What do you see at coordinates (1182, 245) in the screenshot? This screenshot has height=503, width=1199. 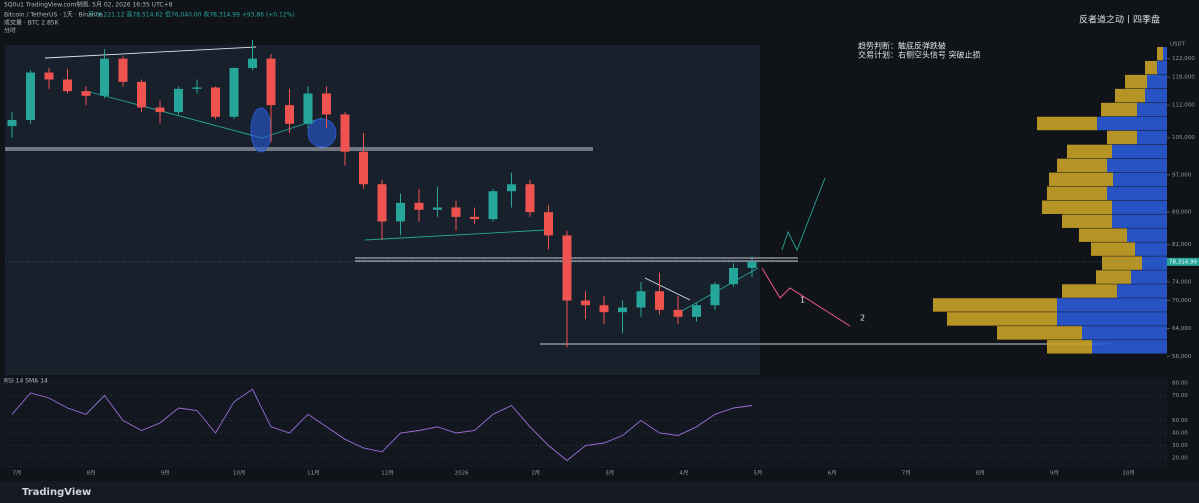 I see `y-tick-label: 82,000` at bounding box center [1182, 245].